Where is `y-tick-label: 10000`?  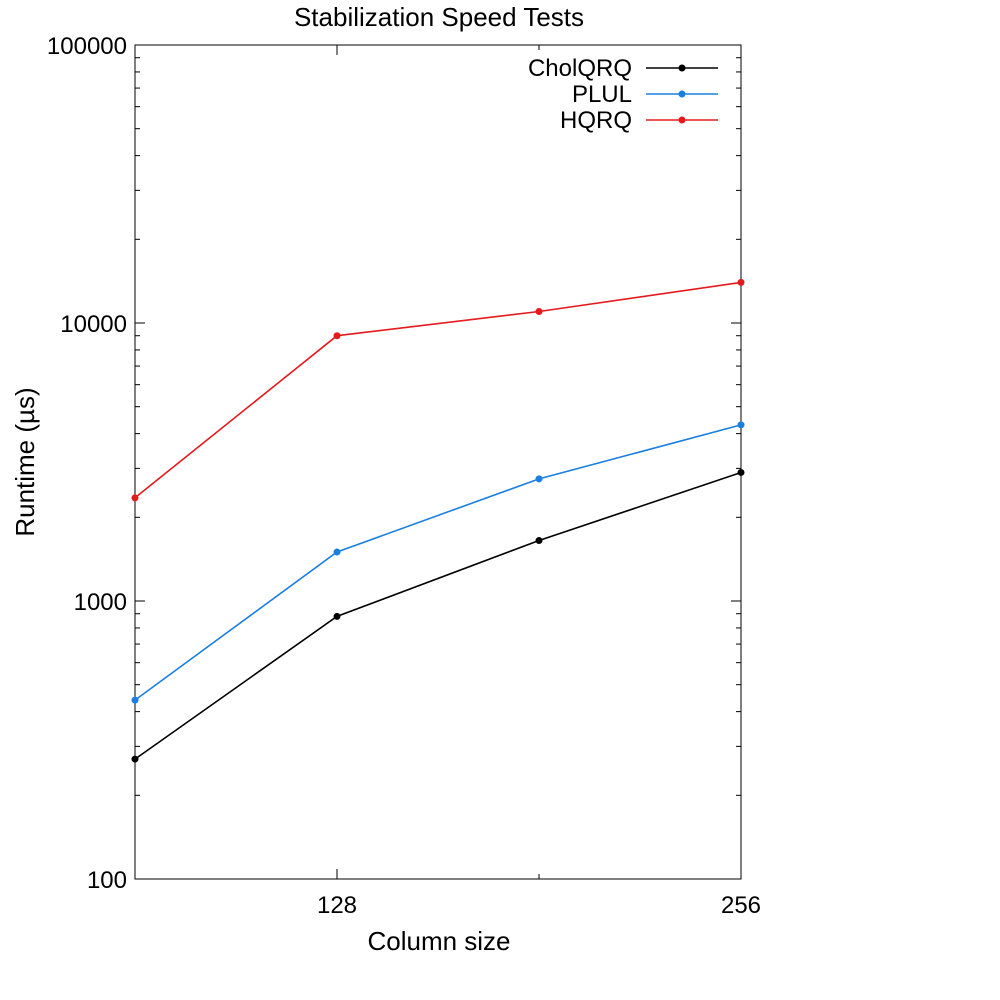 y-tick-label: 10000 is located at coordinates (93, 324).